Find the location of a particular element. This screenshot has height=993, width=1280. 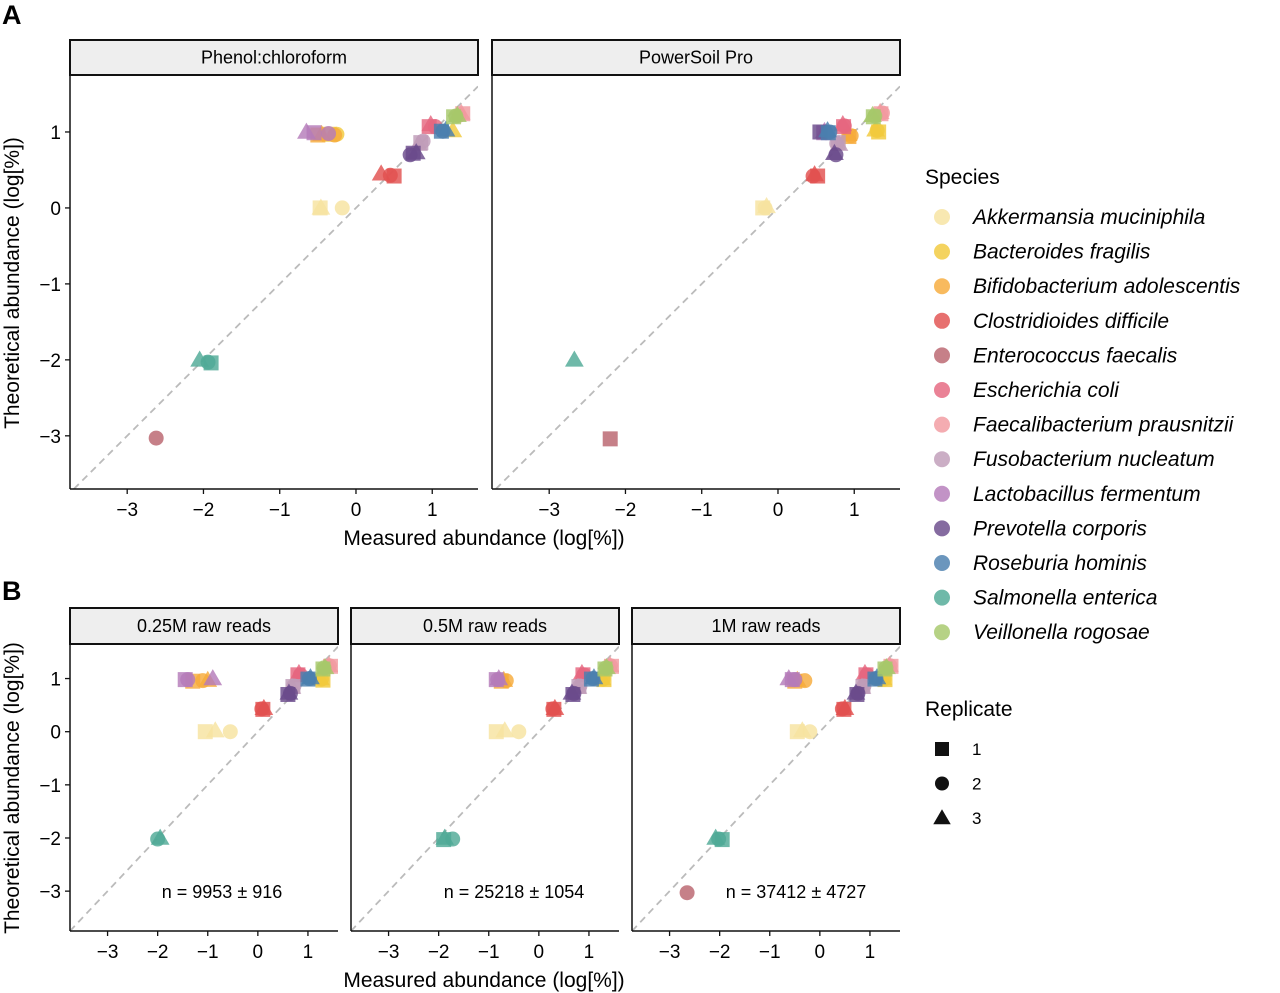

legend-replicate-list: 1 2 3 is located at coordinates (957, 784).